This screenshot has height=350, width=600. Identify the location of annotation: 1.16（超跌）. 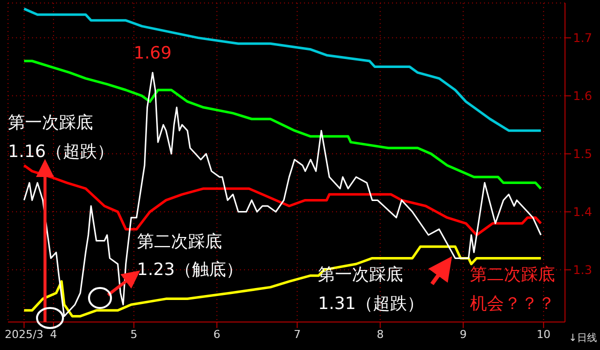
(61, 152).